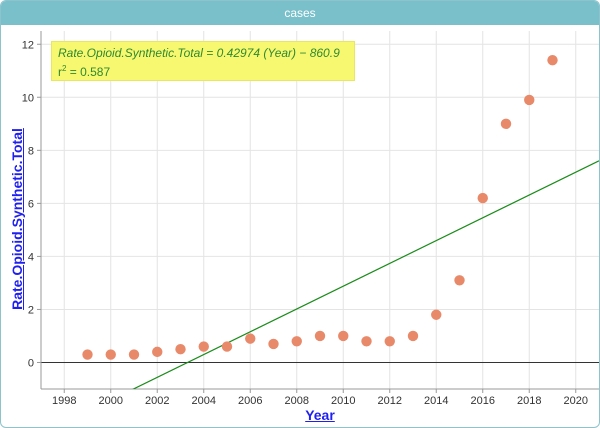 Image resolution: width=600 pixels, height=428 pixels. Describe the element at coordinates (28, 98) in the screenshot. I see `y-tick-label: 10` at that location.